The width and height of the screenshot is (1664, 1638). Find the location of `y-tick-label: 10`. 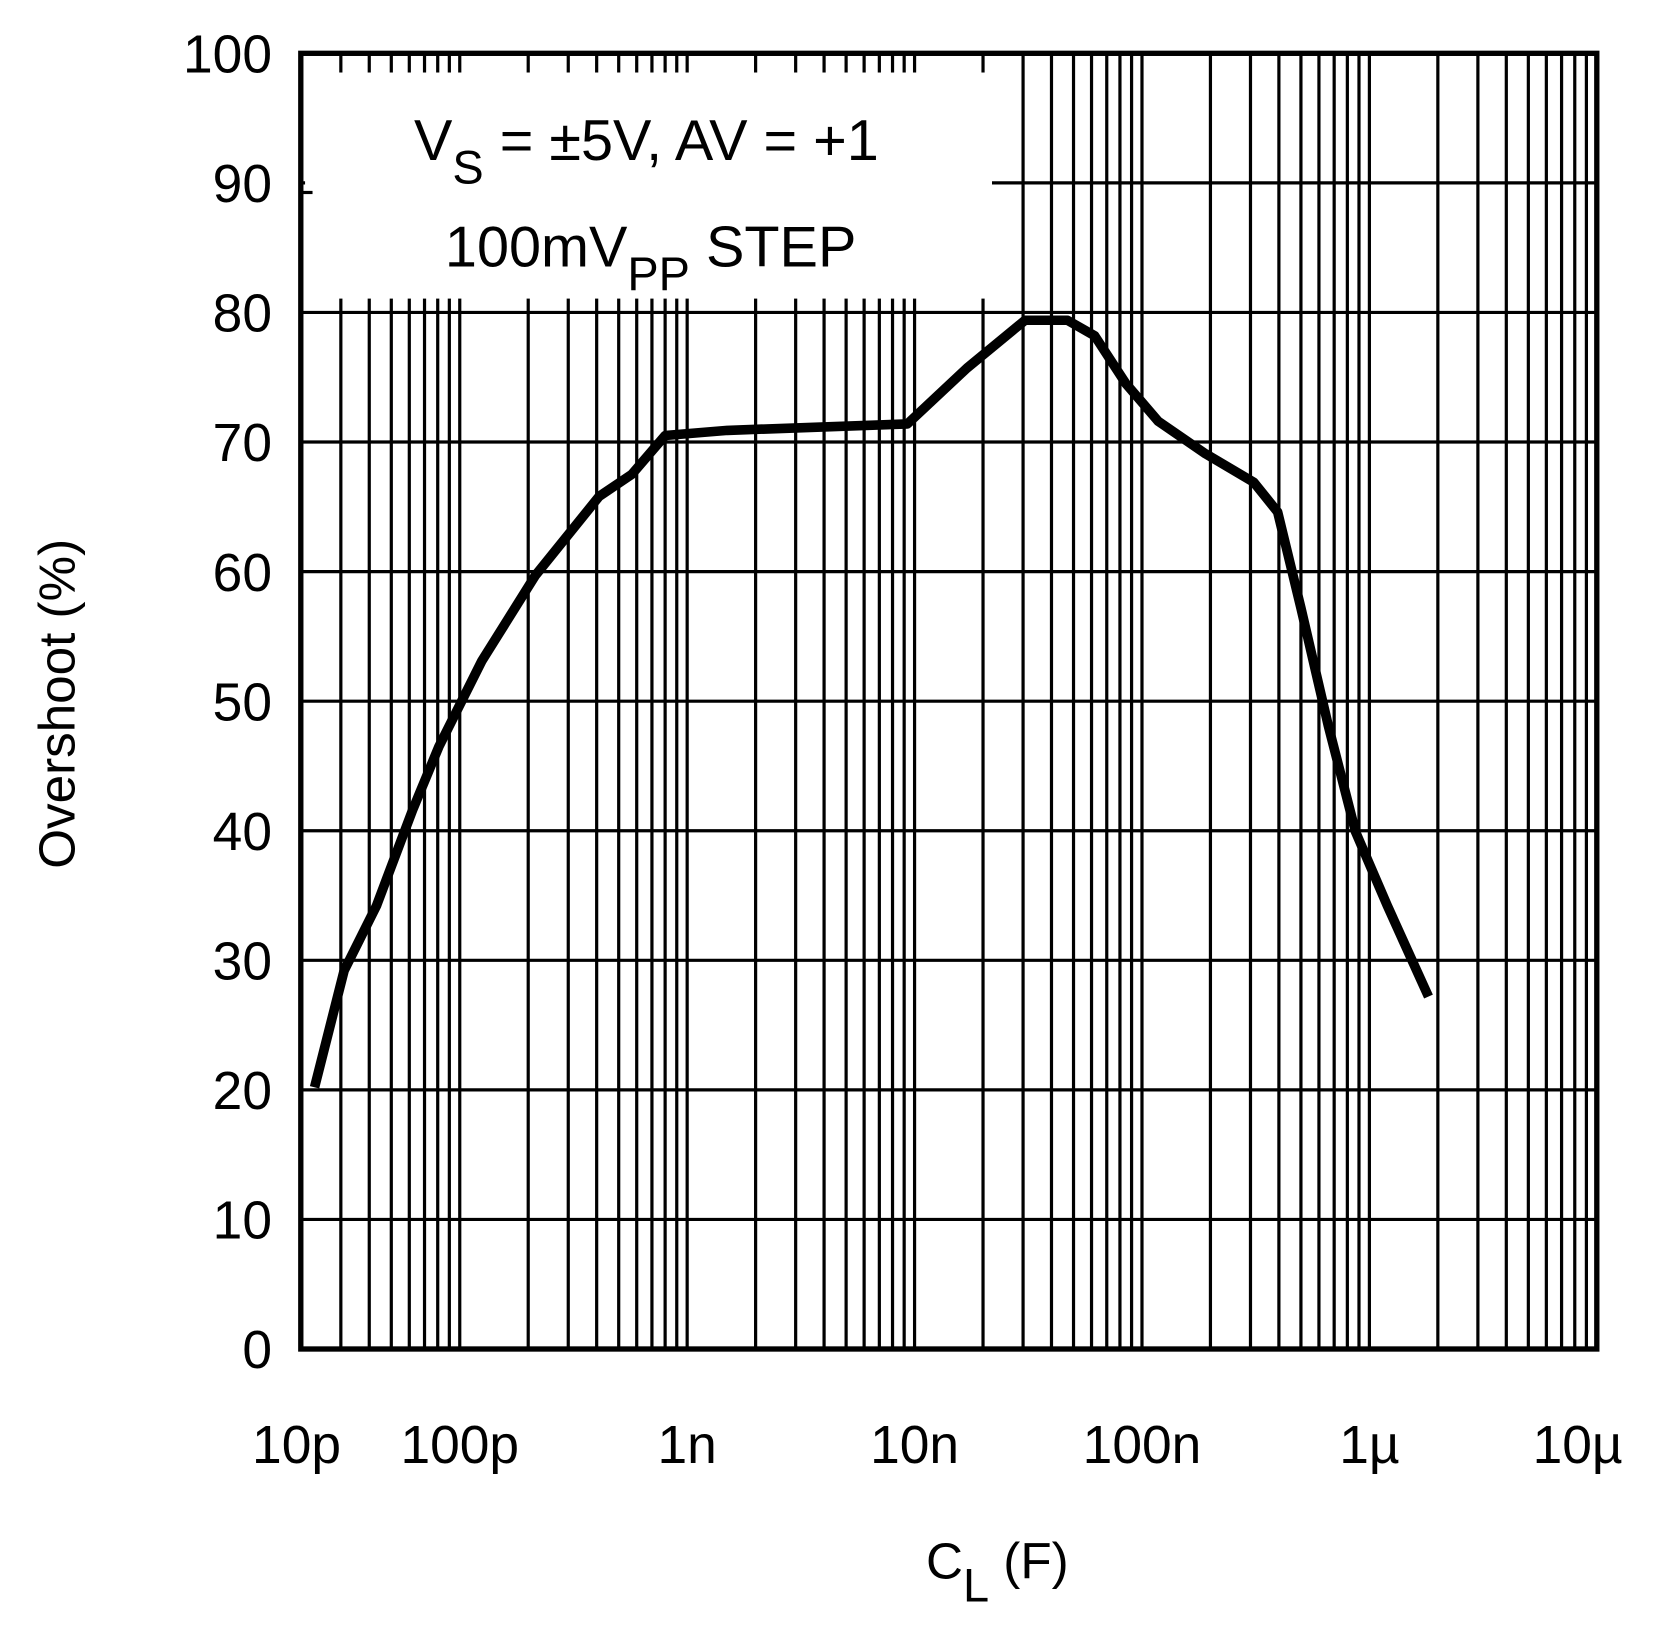

y-tick-label: 10 is located at coordinates (242, 1221).